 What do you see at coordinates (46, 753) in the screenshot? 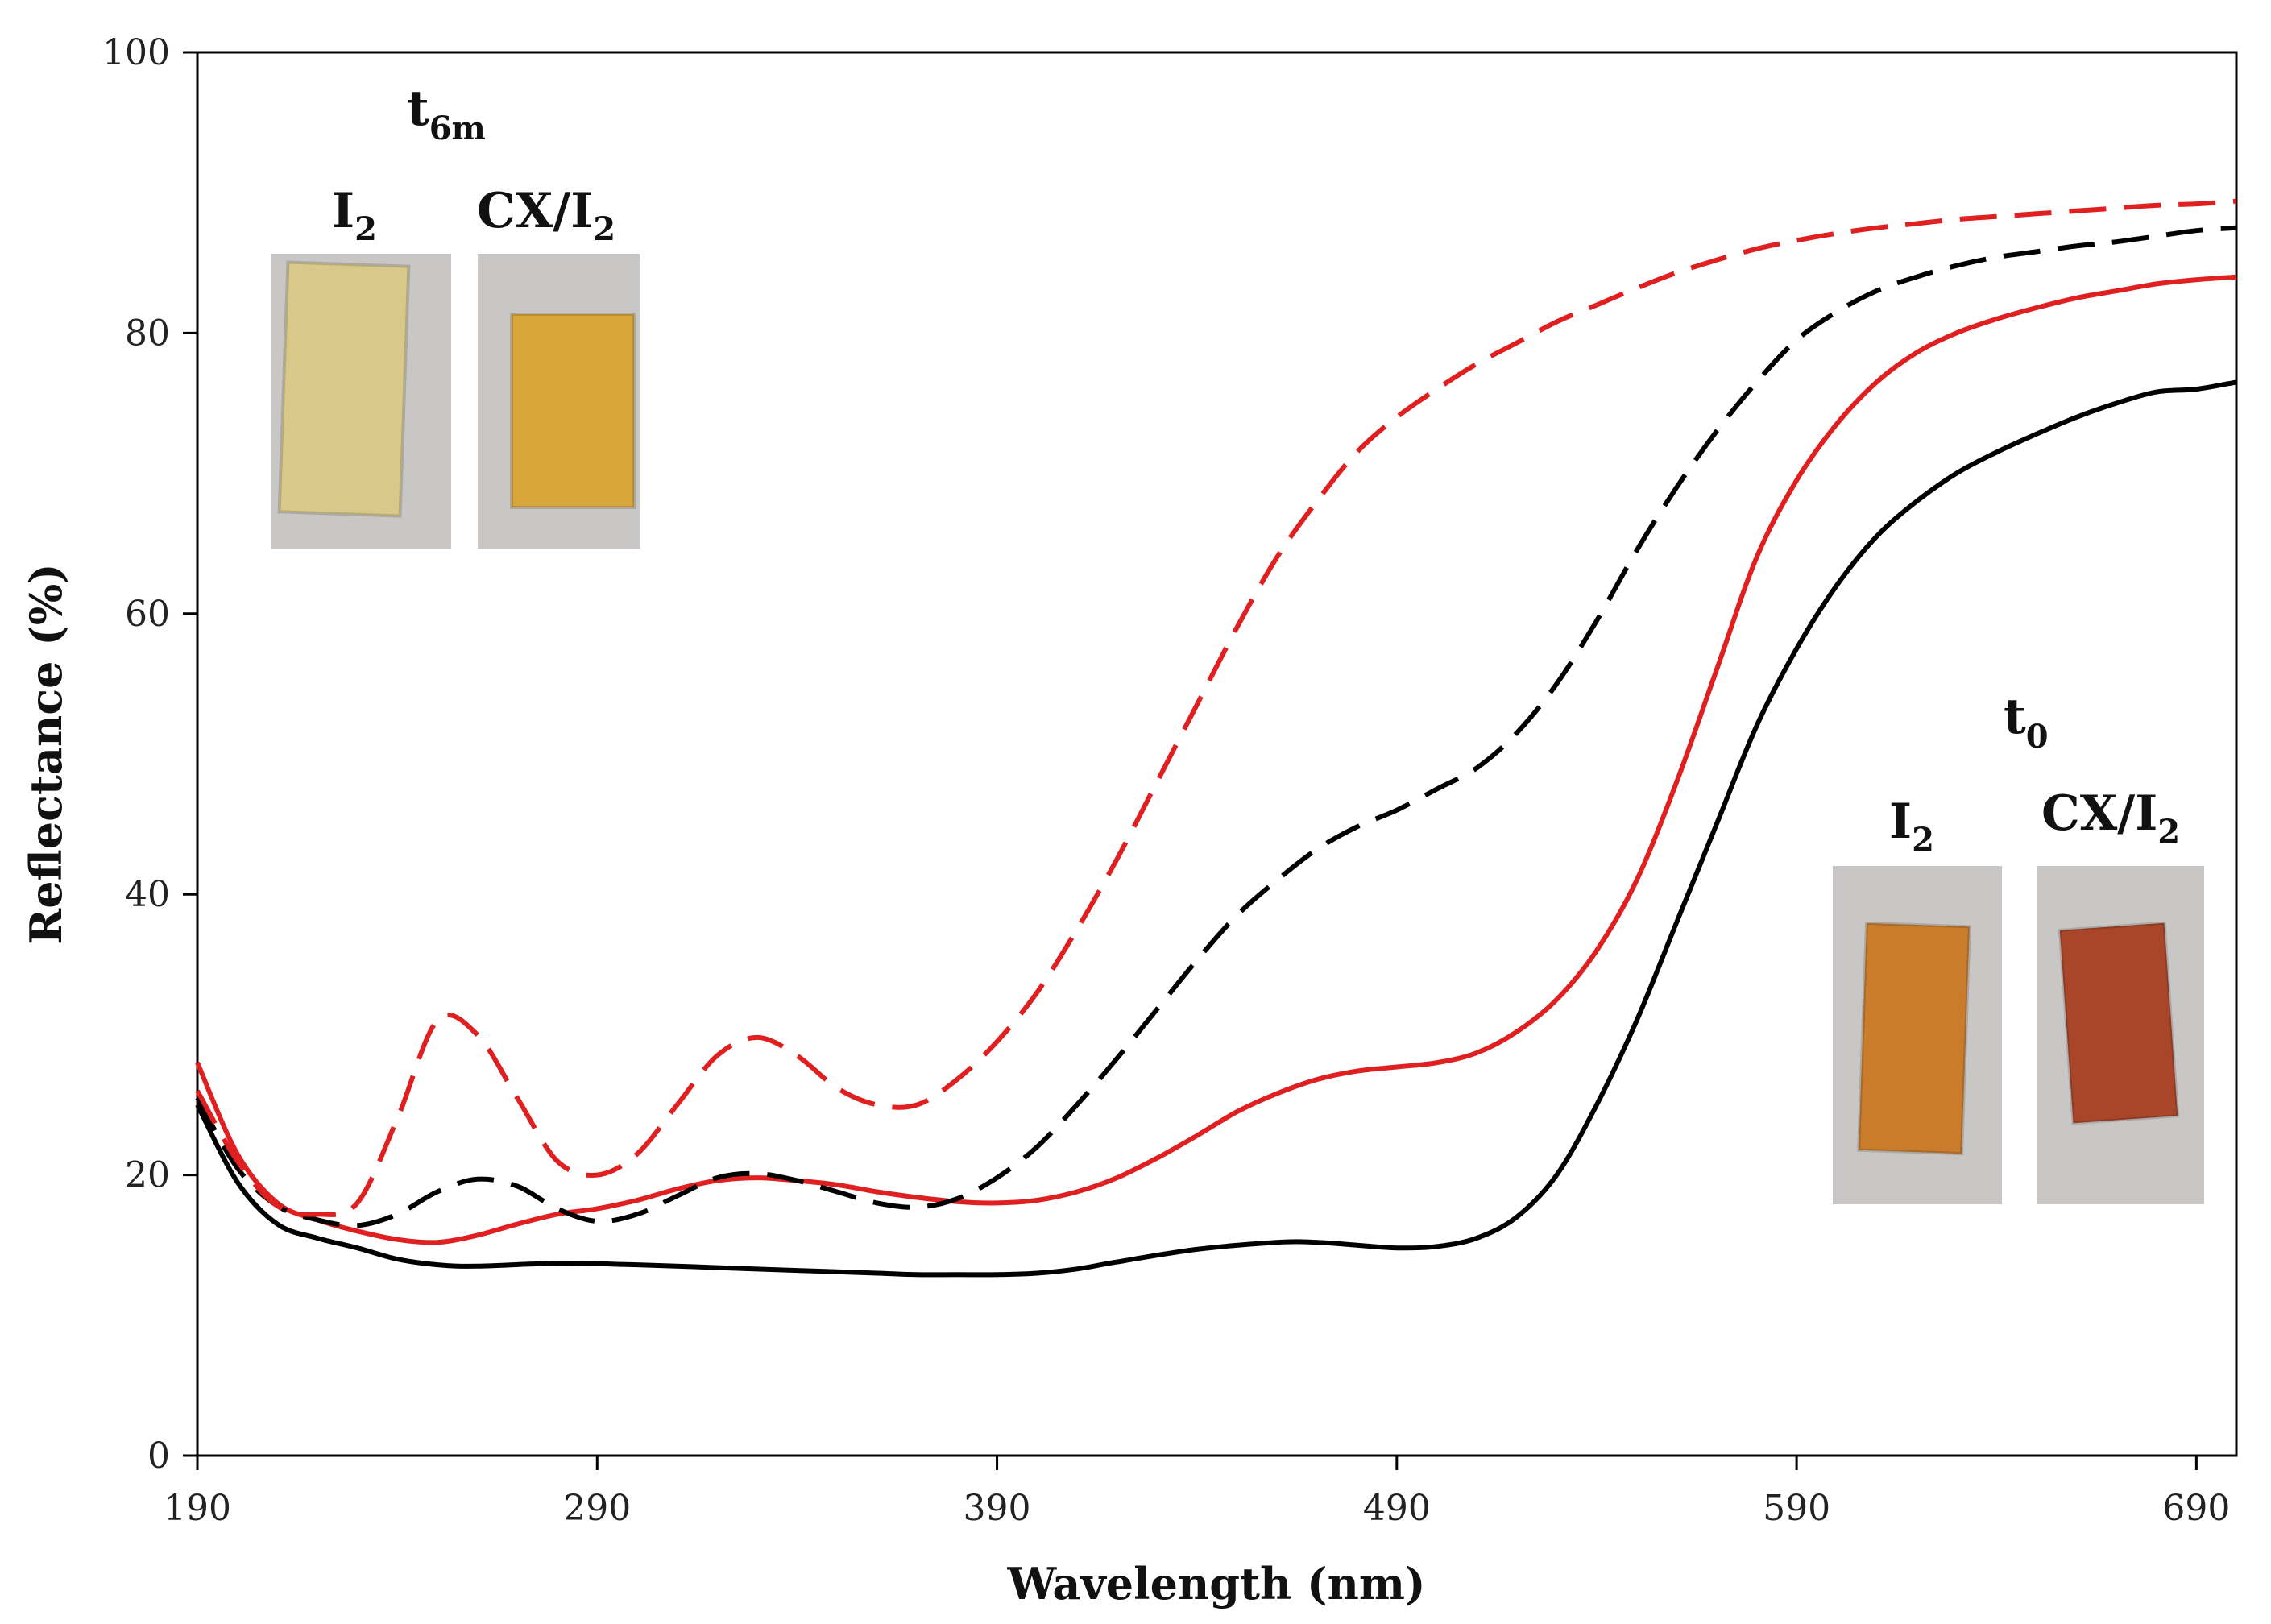
I see `y-axis-title: Reflectance (%)` at bounding box center [46, 753].